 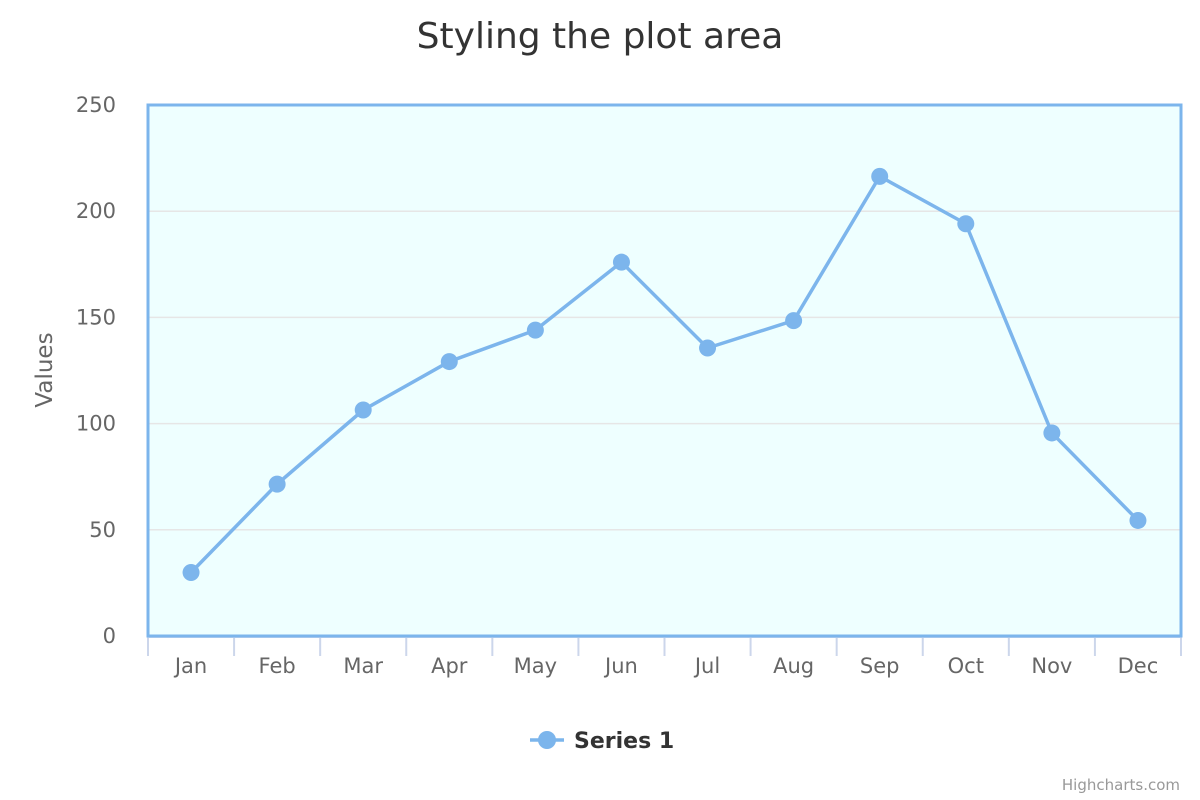 What do you see at coordinates (363, 666) in the screenshot?
I see `x-tick-label: Mar` at bounding box center [363, 666].